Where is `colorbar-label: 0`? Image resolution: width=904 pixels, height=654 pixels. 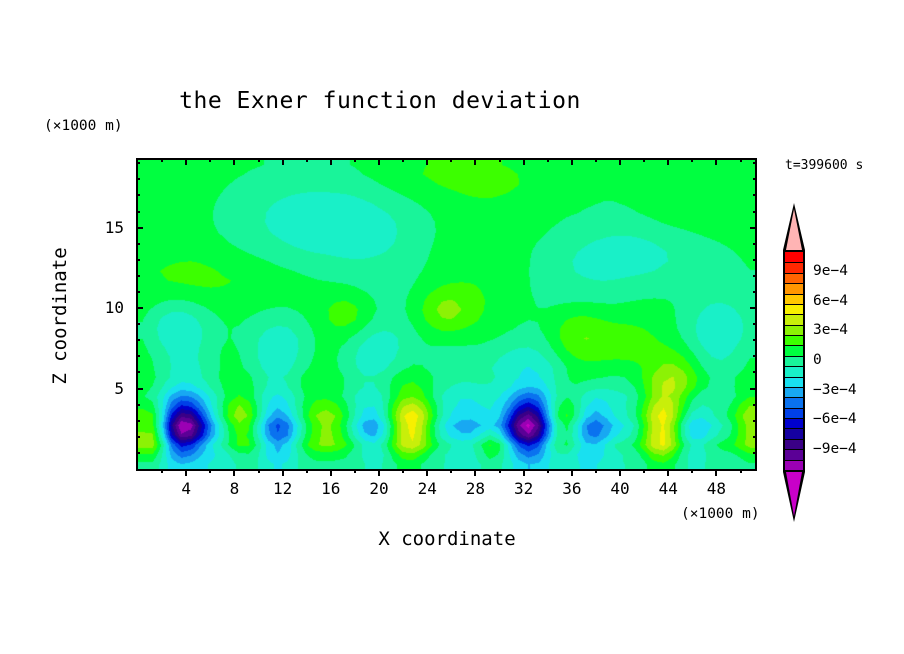 colorbar-label: 0 is located at coordinates (817, 360).